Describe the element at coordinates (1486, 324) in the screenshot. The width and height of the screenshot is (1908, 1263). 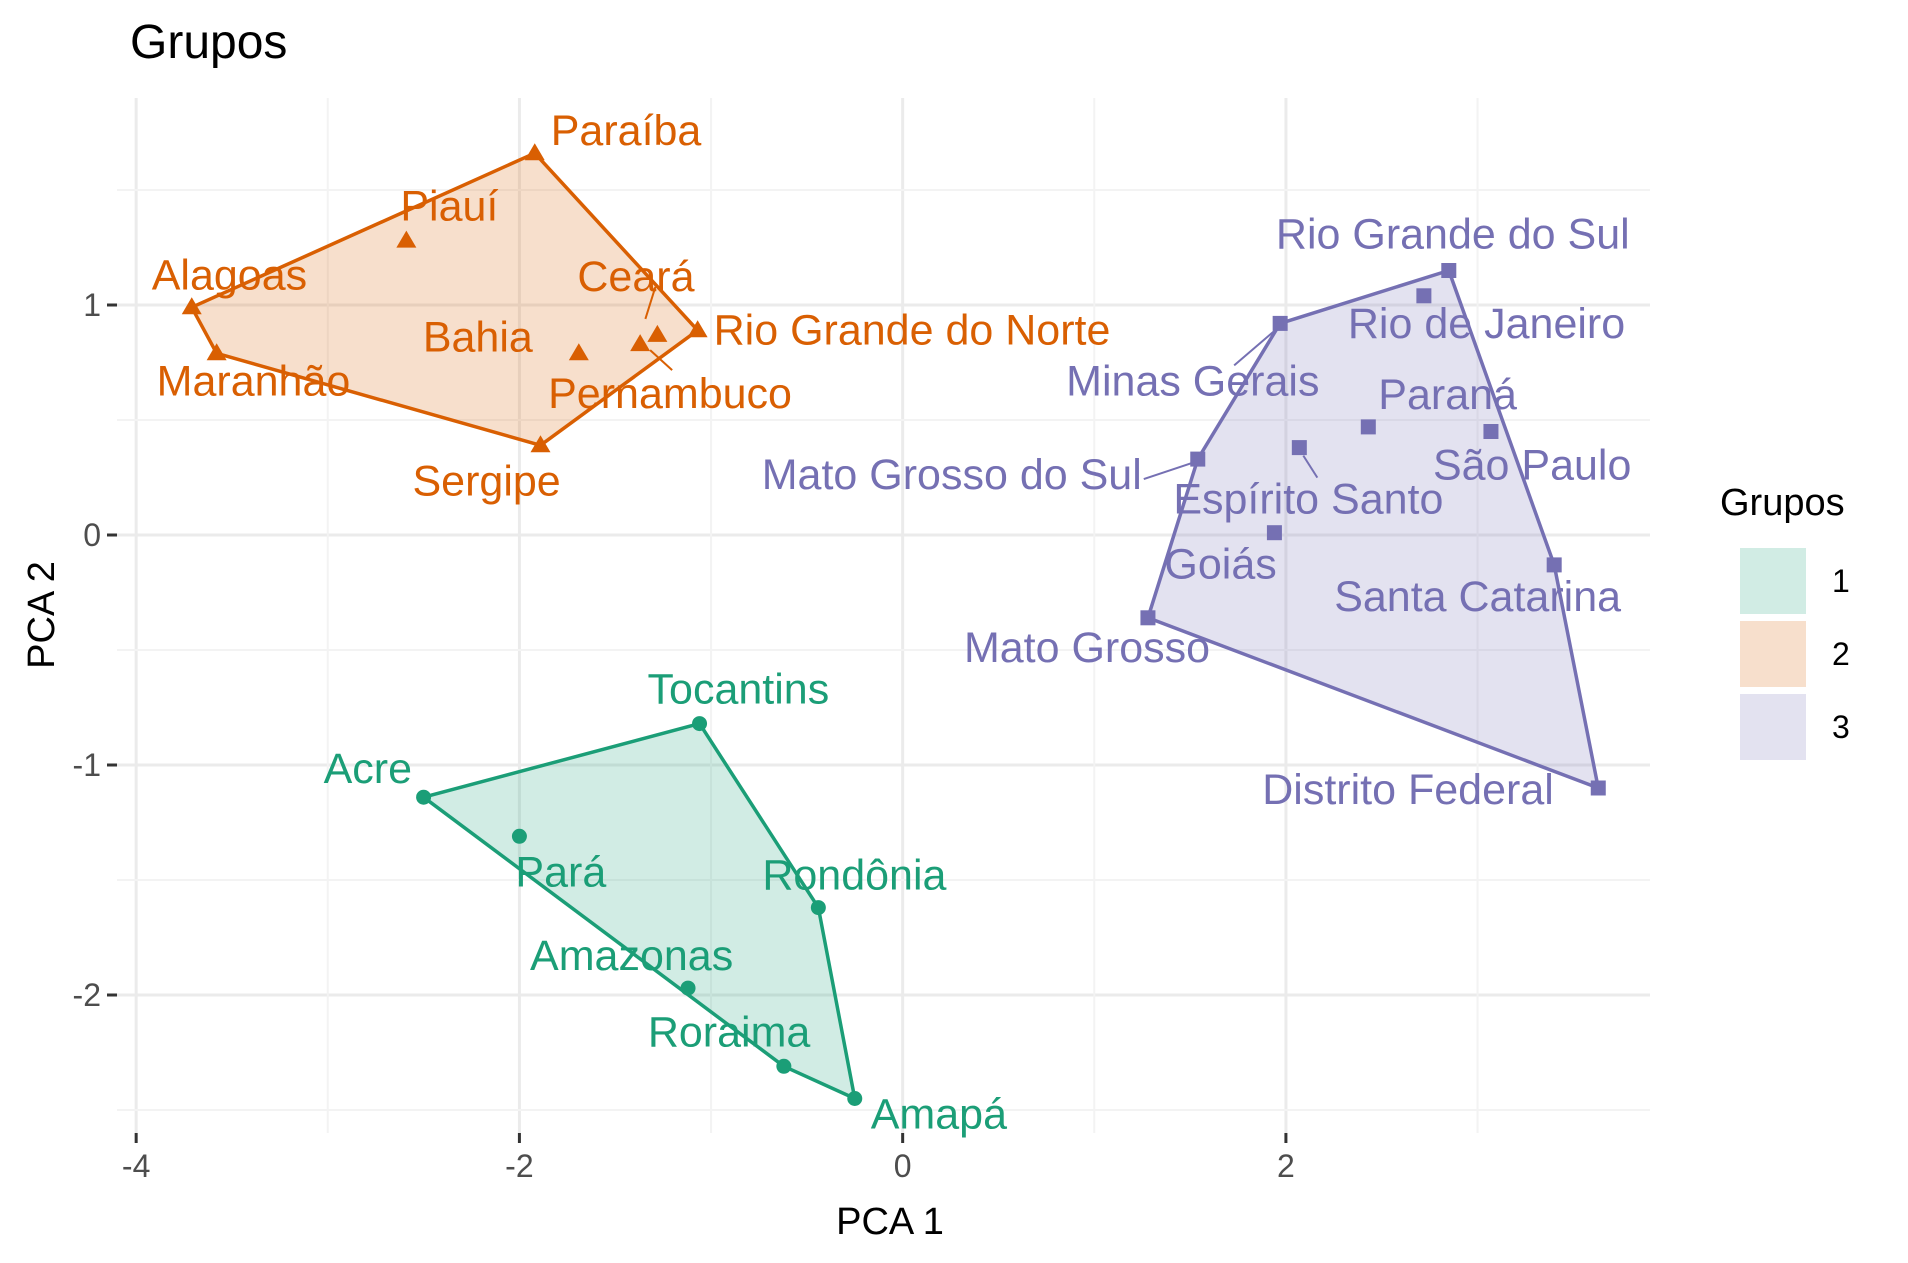
I see `point-label: Rio de Janeiro` at that location.